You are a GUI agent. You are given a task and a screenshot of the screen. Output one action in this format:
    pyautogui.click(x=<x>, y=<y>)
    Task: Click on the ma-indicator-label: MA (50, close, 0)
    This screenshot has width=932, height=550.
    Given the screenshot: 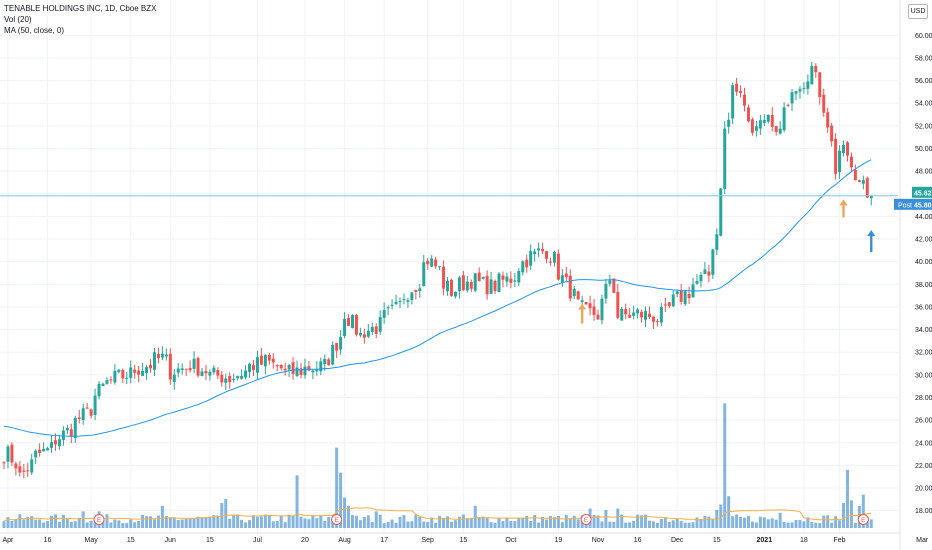 What is the action you would take?
    pyautogui.click(x=34, y=30)
    